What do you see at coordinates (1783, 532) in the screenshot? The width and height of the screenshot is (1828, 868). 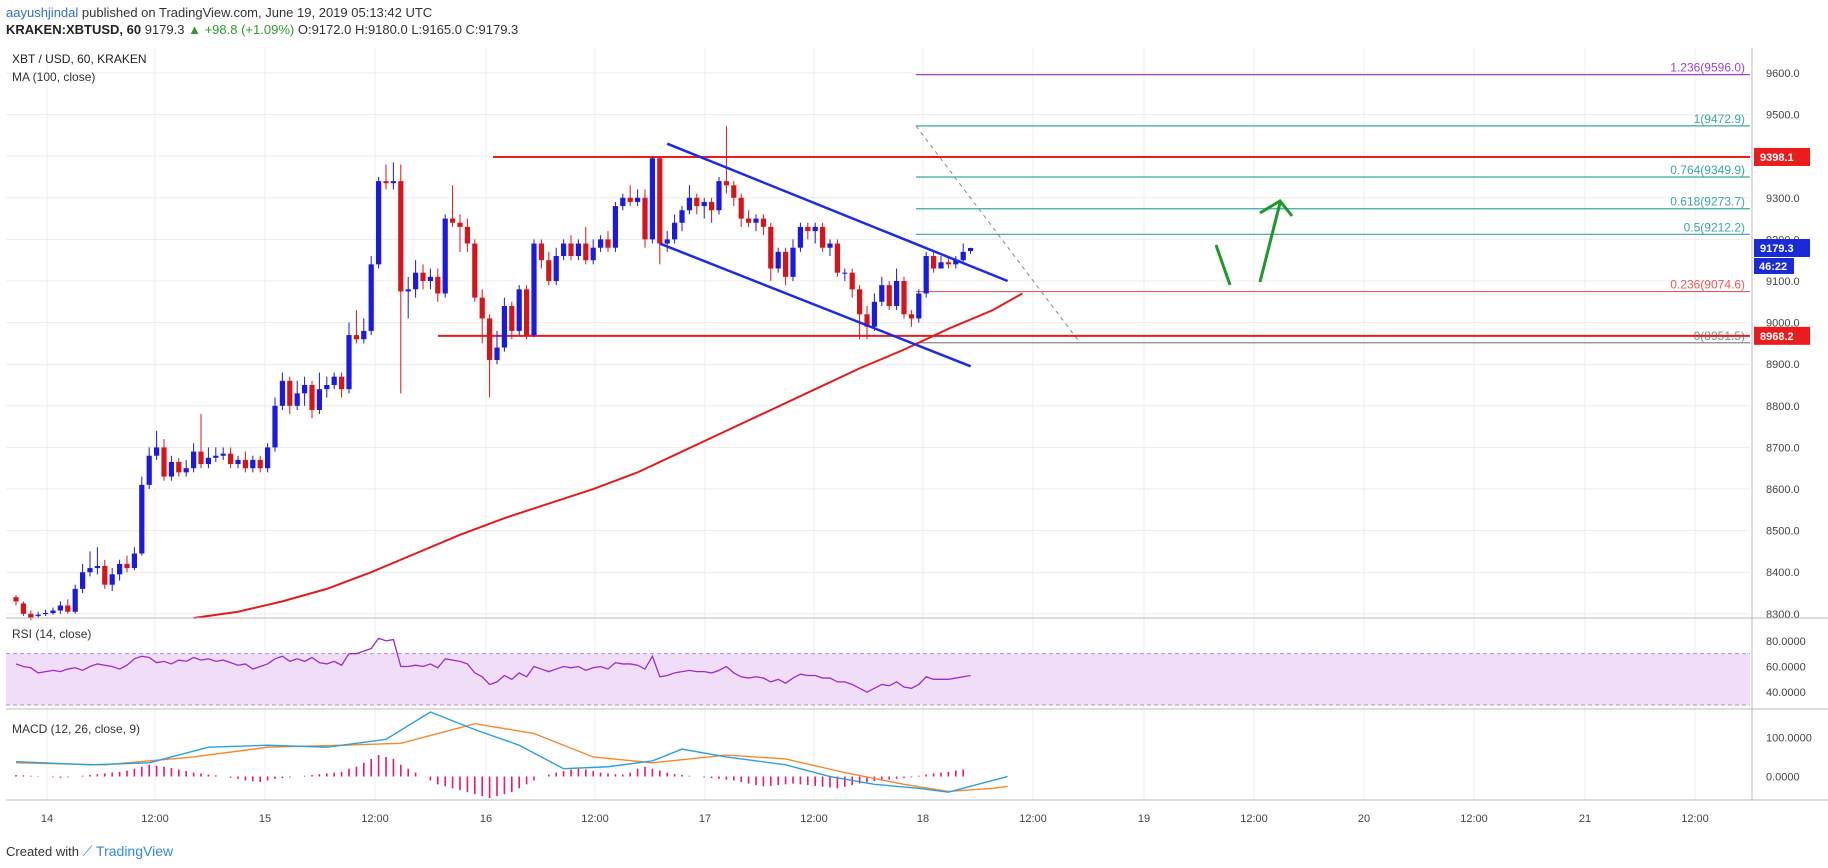 I see `price-tick-label: 8500.0` at bounding box center [1783, 532].